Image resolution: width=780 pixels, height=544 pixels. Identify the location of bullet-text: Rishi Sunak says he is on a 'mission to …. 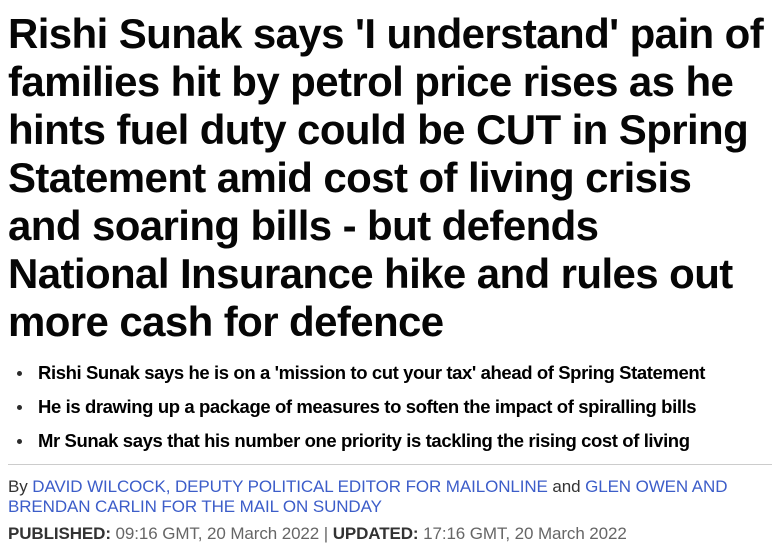
(372, 372).